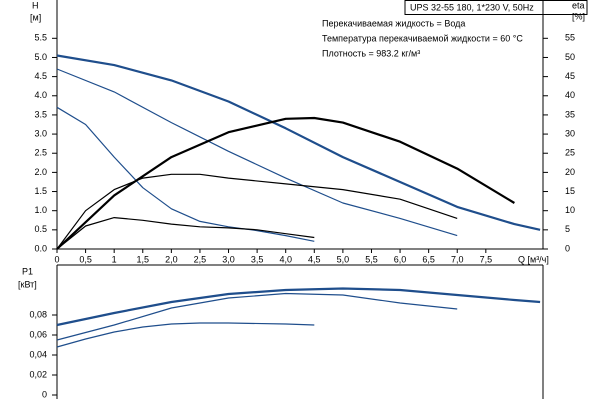  Describe the element at coordinates (38, 314) in the screenshot. I see `y-tick-label: 0,08` at that location.